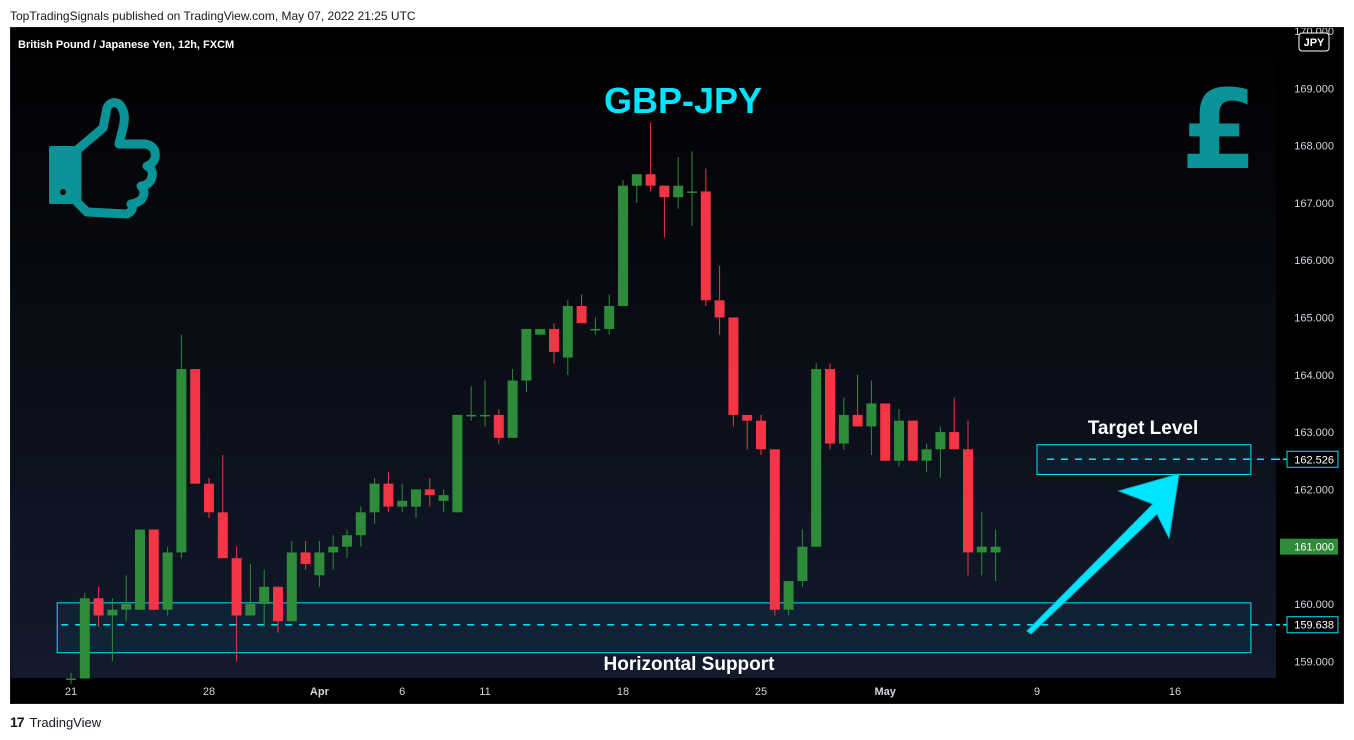  Describe the element at coordinates (1103, 554) in the screenshot. I see `up-right-arrow-icon` at that location.